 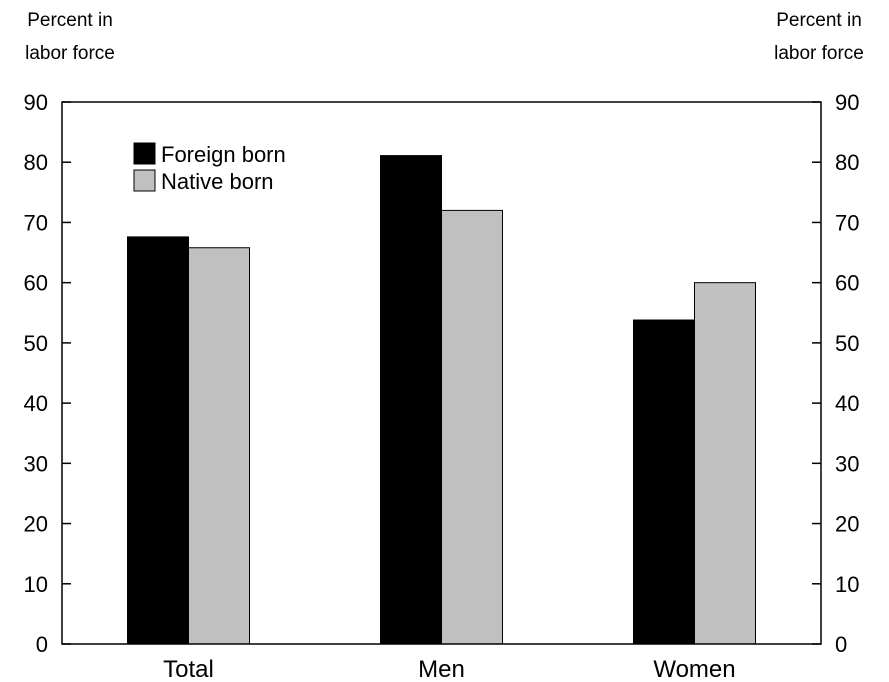 I want to click on legend-label-native-born: Native born, so click(x=217, y=181).